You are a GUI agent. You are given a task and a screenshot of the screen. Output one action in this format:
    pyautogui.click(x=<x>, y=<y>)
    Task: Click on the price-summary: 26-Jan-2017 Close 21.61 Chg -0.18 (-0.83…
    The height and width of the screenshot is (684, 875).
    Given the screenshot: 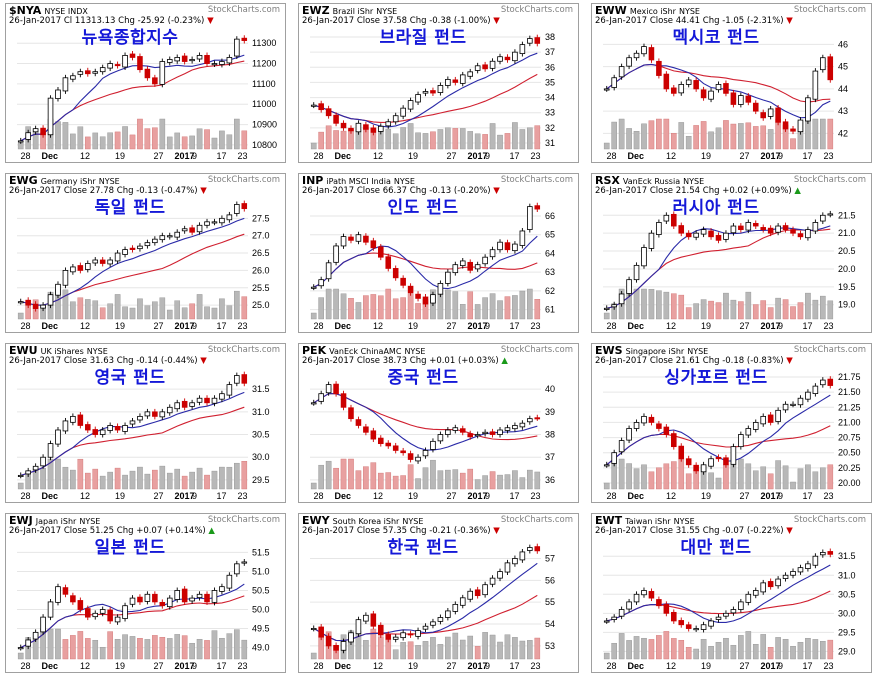 What is the action you would take?
    pyautogui.click(x=694, y=361)
    